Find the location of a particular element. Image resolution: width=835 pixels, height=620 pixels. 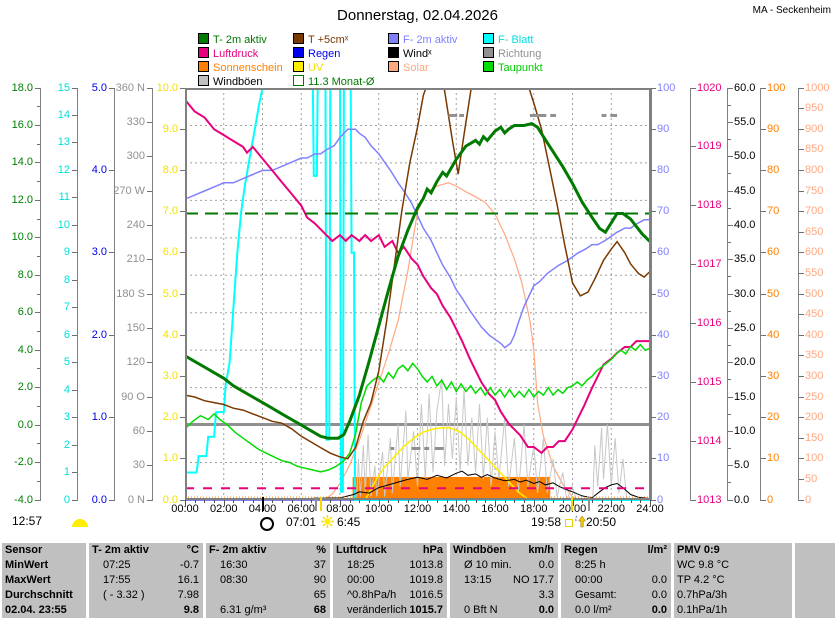

axis-tick-label: 40.0 is located at coordinates (745, 224).